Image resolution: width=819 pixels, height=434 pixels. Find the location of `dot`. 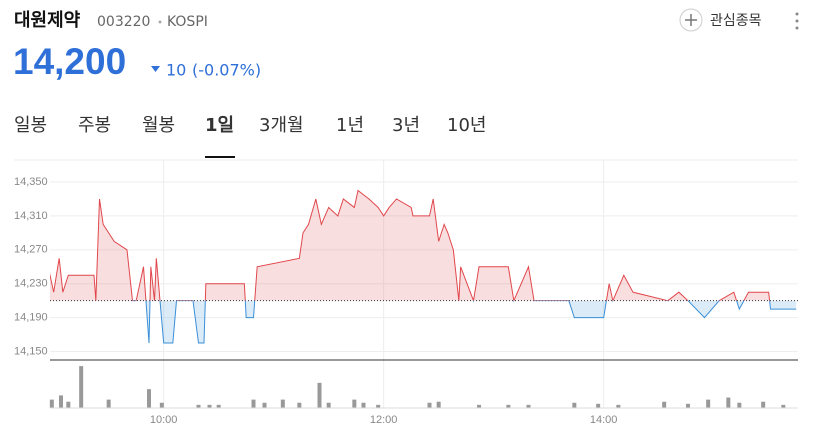

dot is located at coordinates (160, 22).